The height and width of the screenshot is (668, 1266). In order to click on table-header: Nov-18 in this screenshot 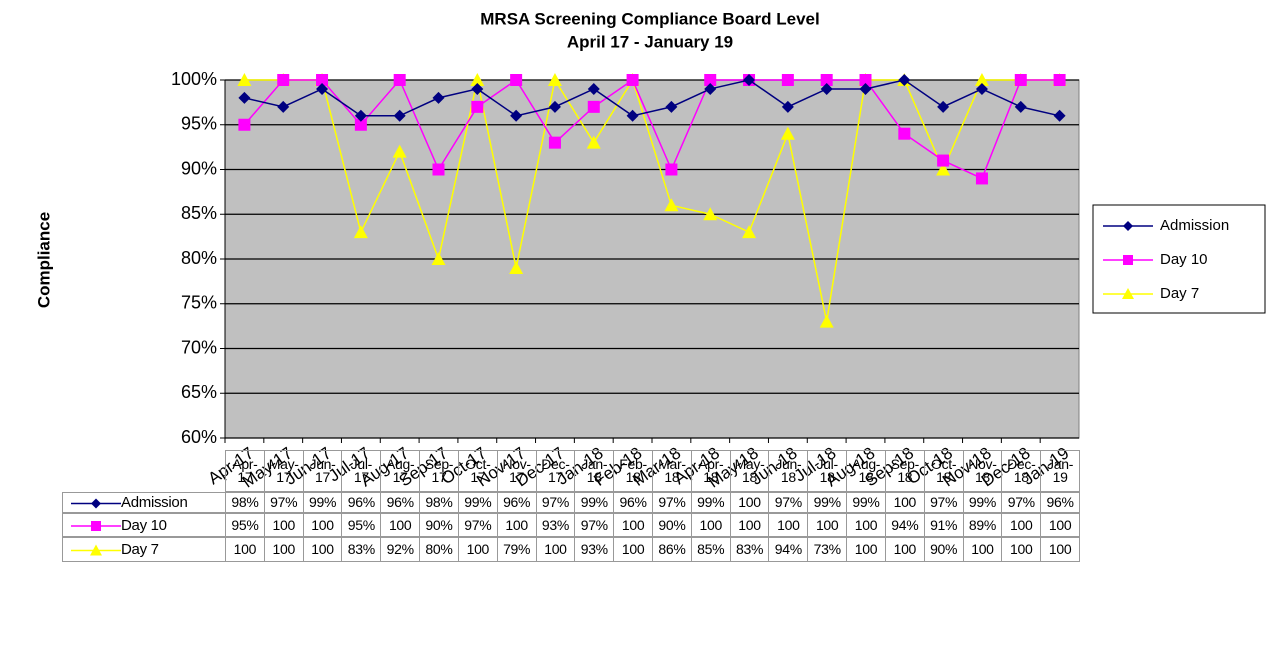, I will do `click(982, 471)`.